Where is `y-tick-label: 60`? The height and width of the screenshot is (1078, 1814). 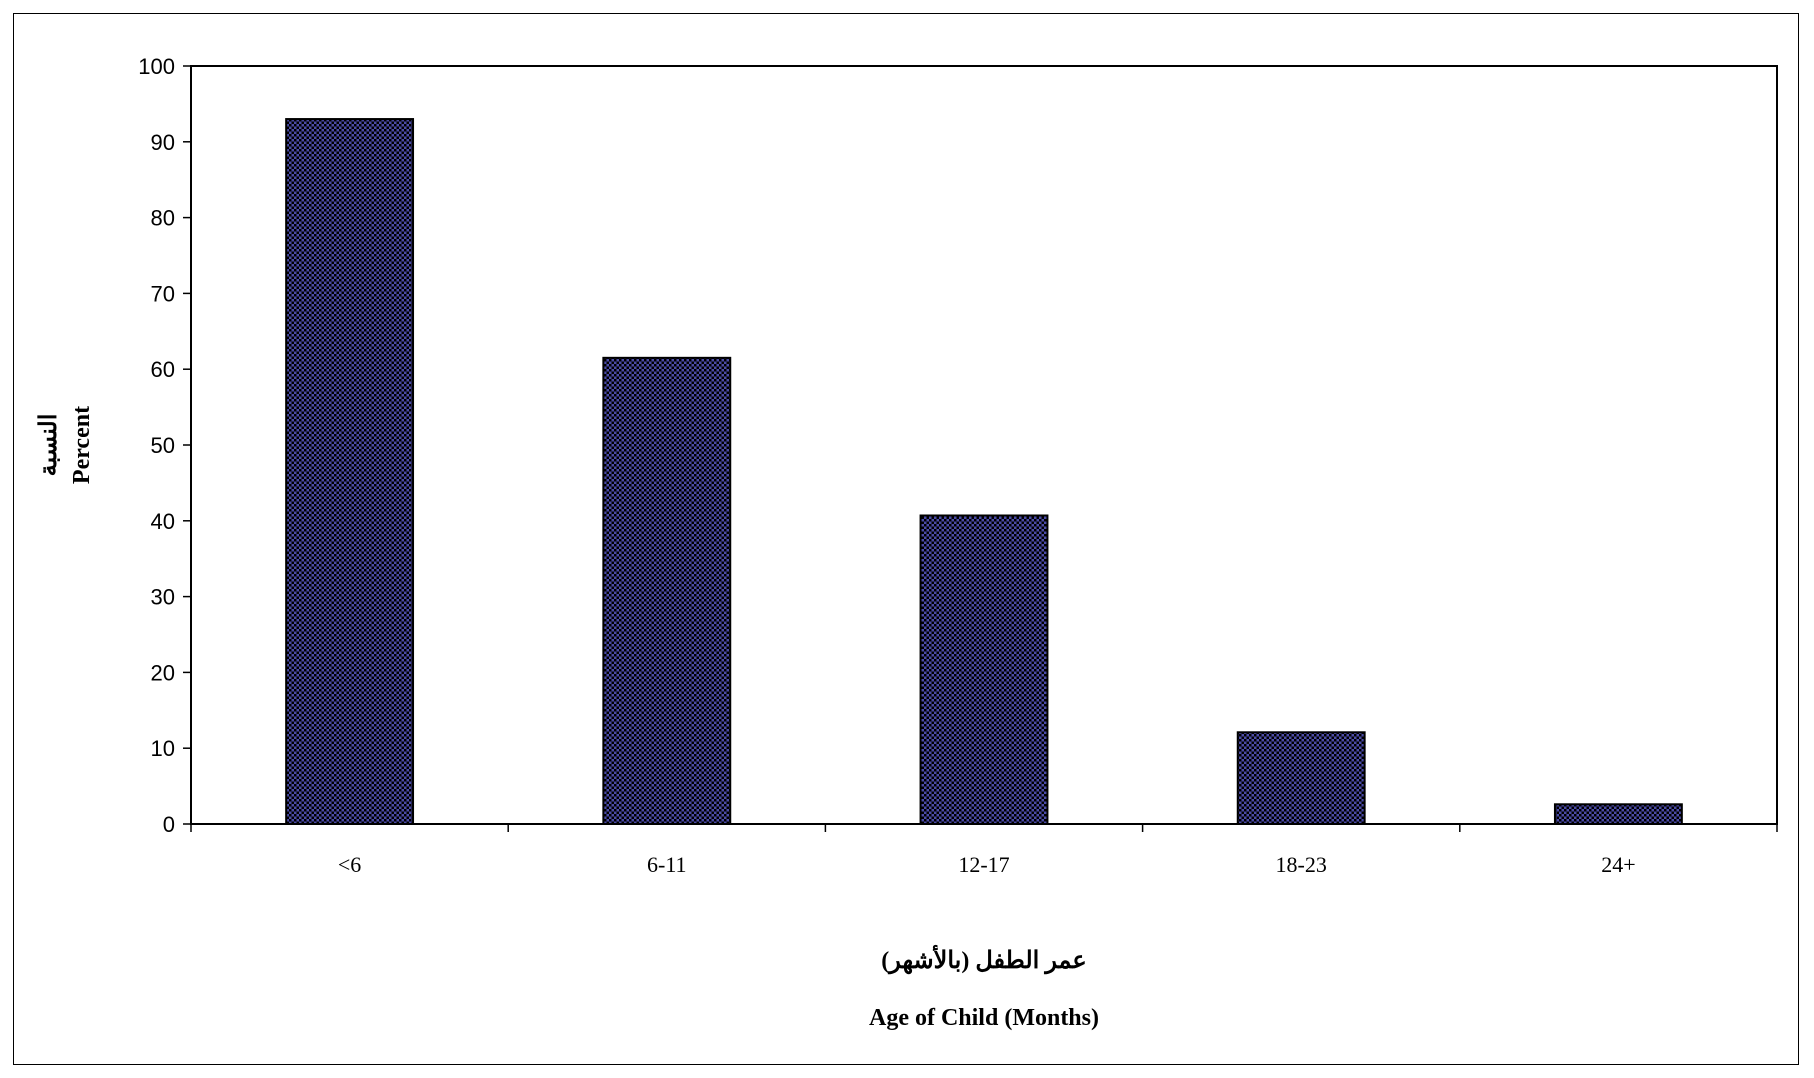
y-tick-label: 60 is located at coordinates (163, 369).